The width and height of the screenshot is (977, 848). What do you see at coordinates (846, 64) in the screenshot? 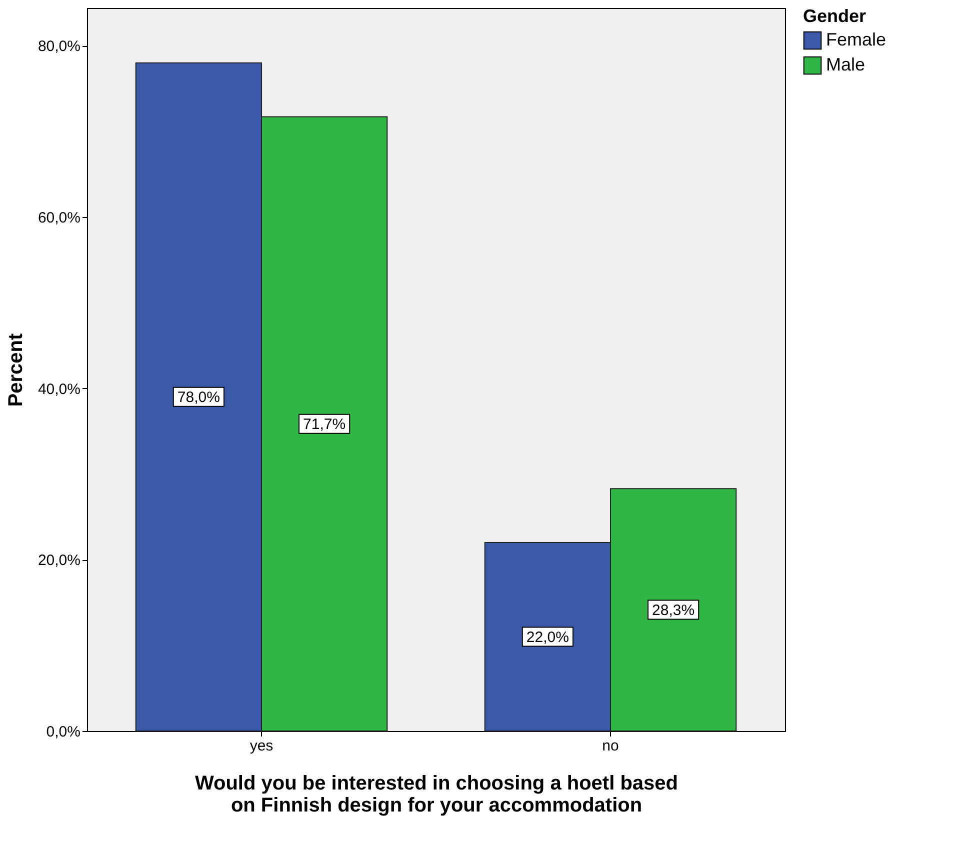
I see `legend-label: Male` at bounding box center [846, 64].